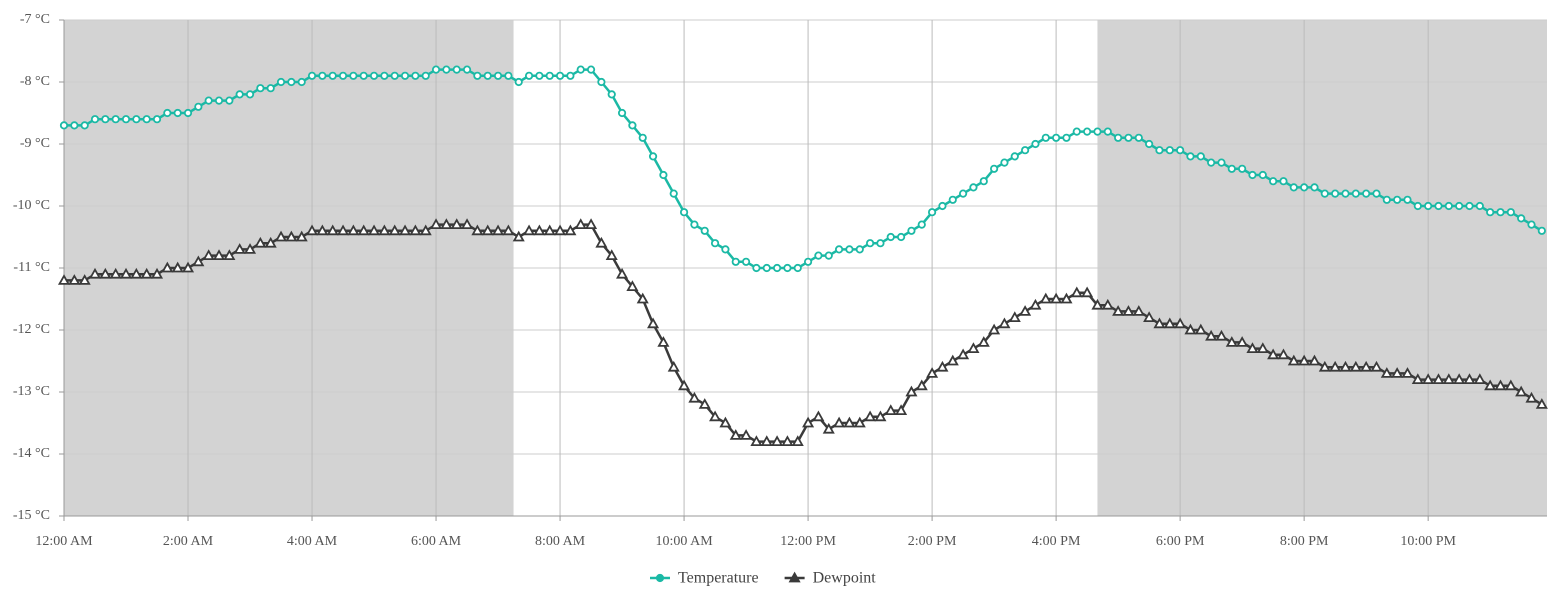  Describe the element at coordinates (560, 541) in the screenshot. I see `x-tick-label: 8:00 AM` at that location.